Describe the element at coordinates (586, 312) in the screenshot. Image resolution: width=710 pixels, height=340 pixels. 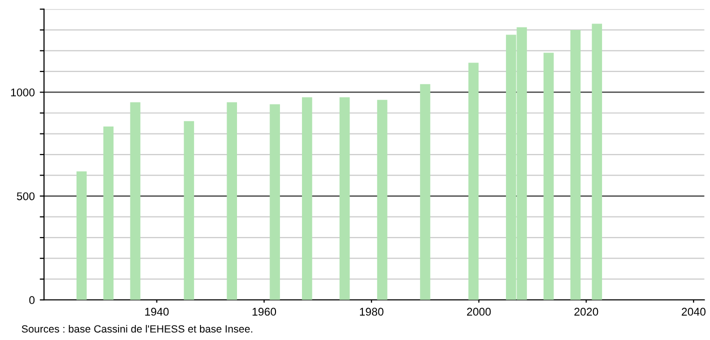
I see `x-tick-label: 2020` at that location.